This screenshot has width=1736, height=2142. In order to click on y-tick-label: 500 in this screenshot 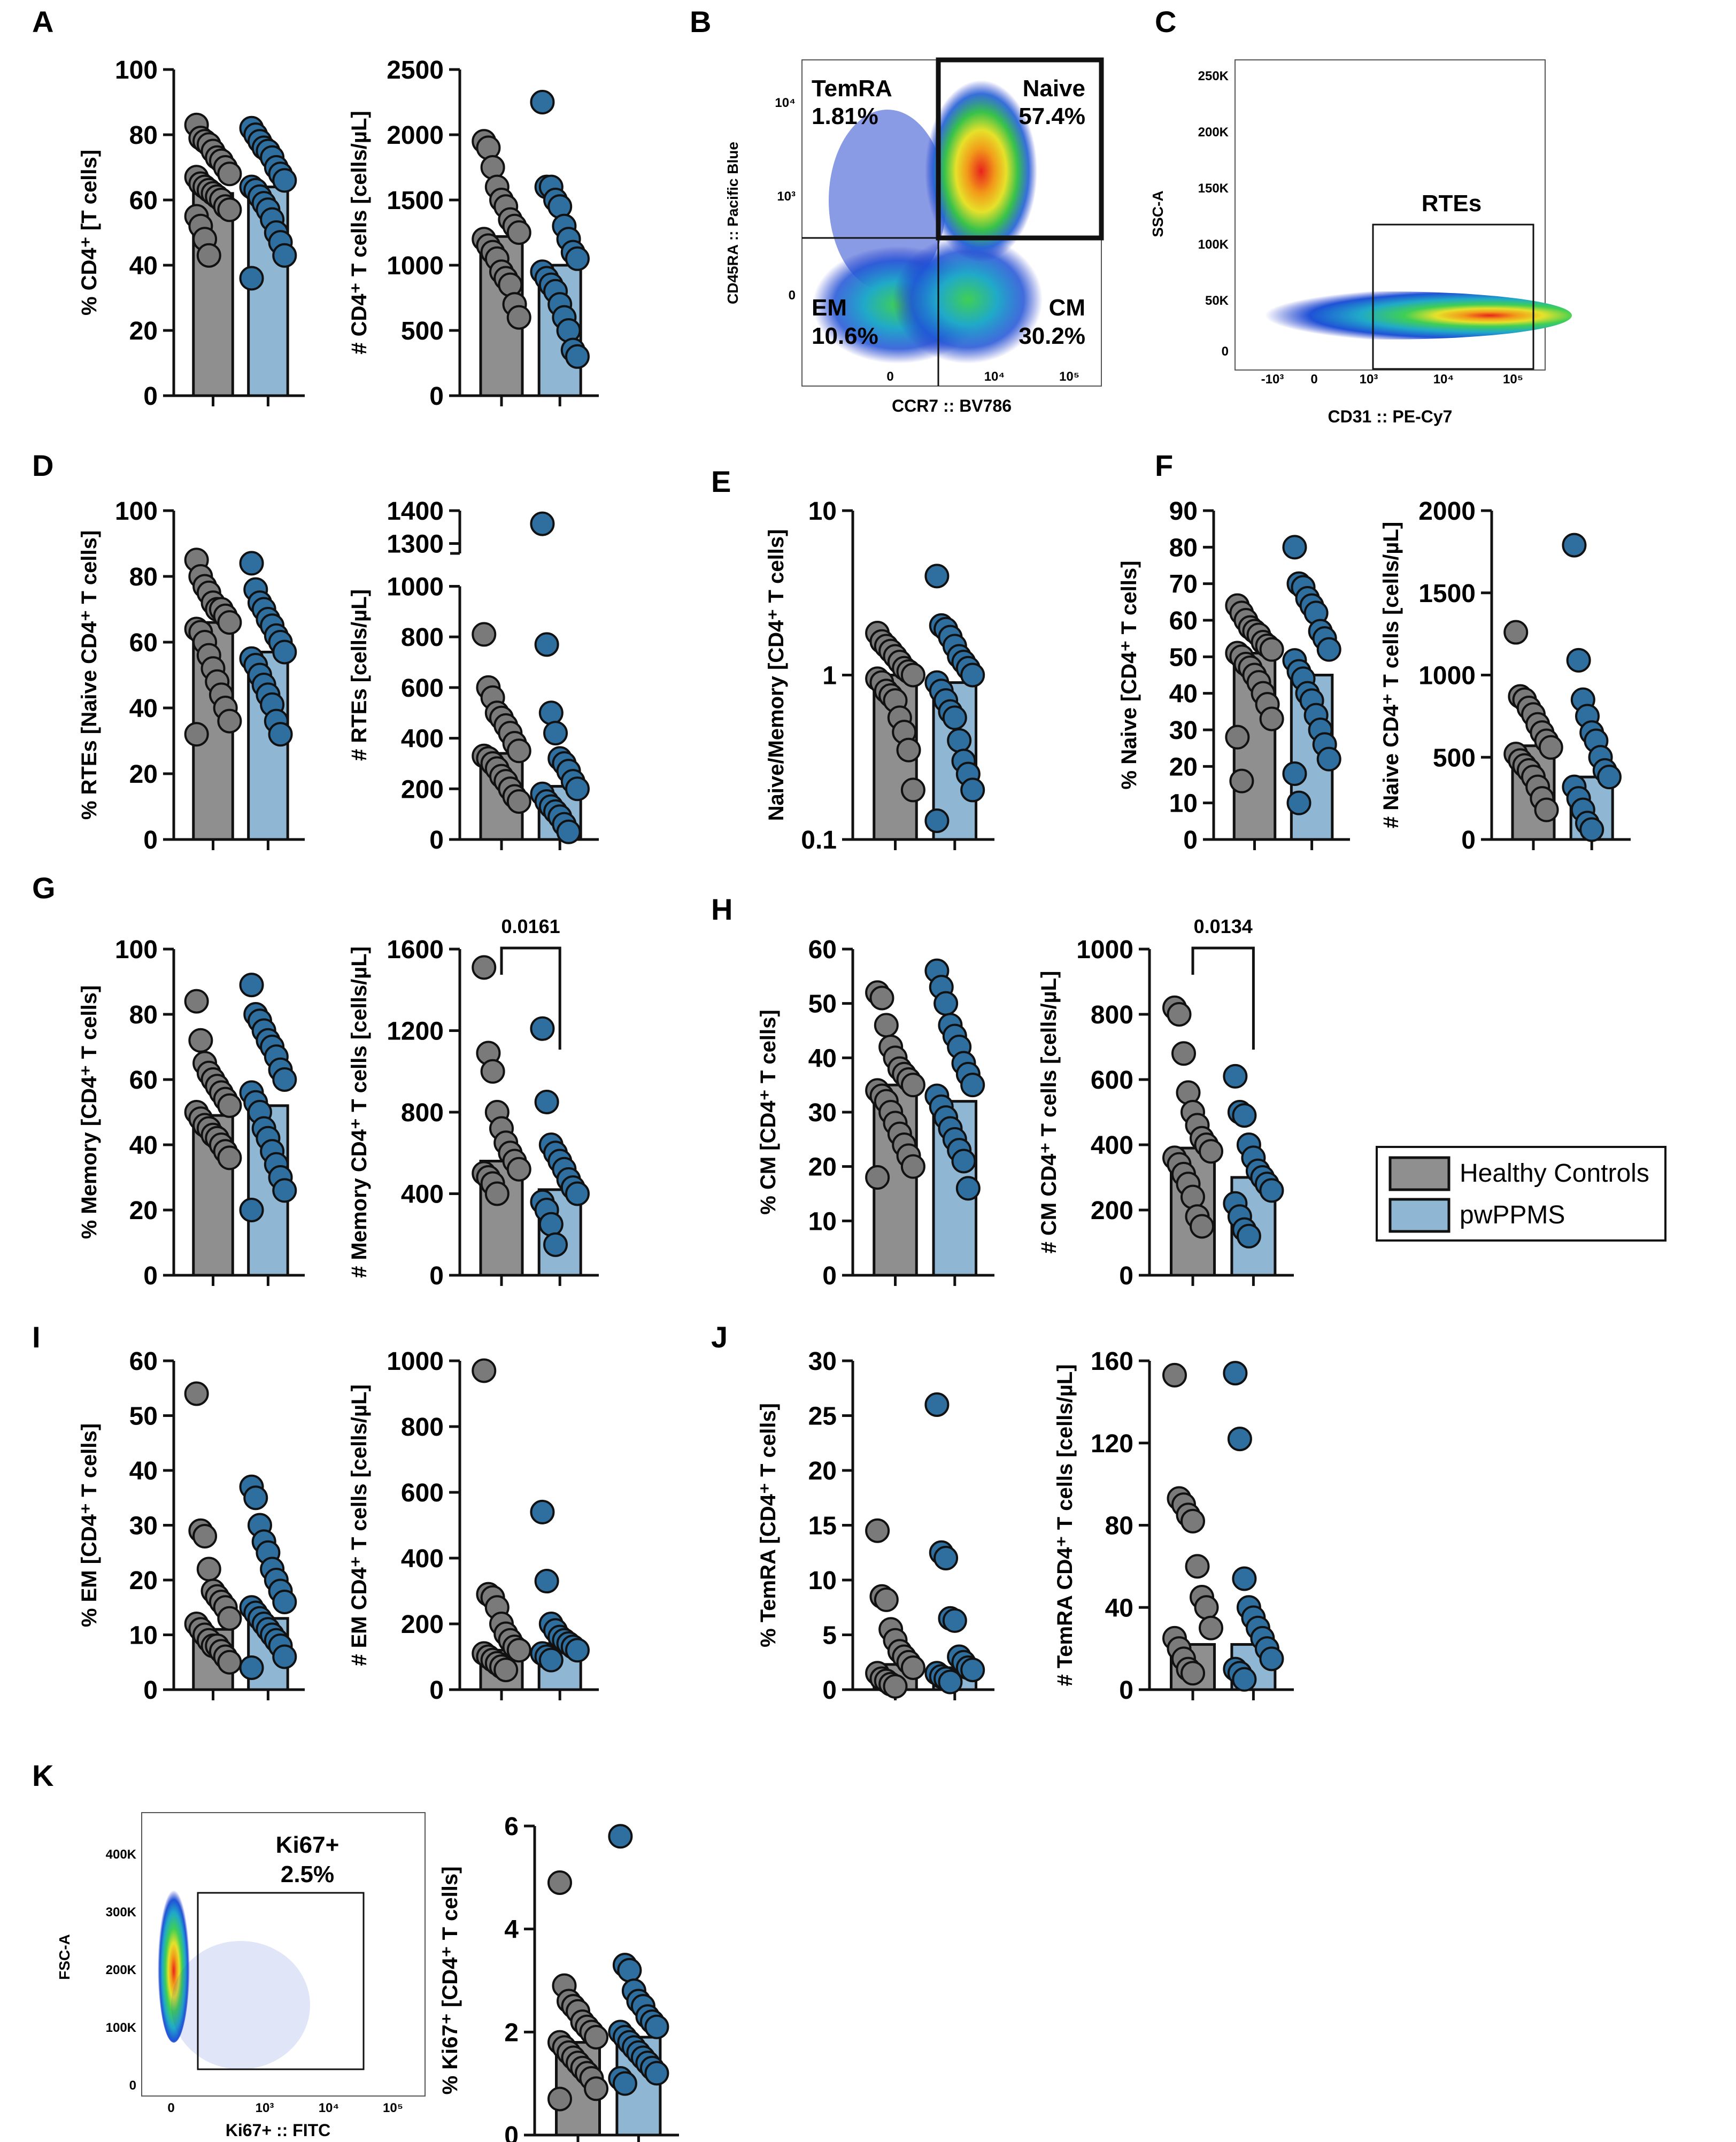, I will do `click(1454, 758)`.